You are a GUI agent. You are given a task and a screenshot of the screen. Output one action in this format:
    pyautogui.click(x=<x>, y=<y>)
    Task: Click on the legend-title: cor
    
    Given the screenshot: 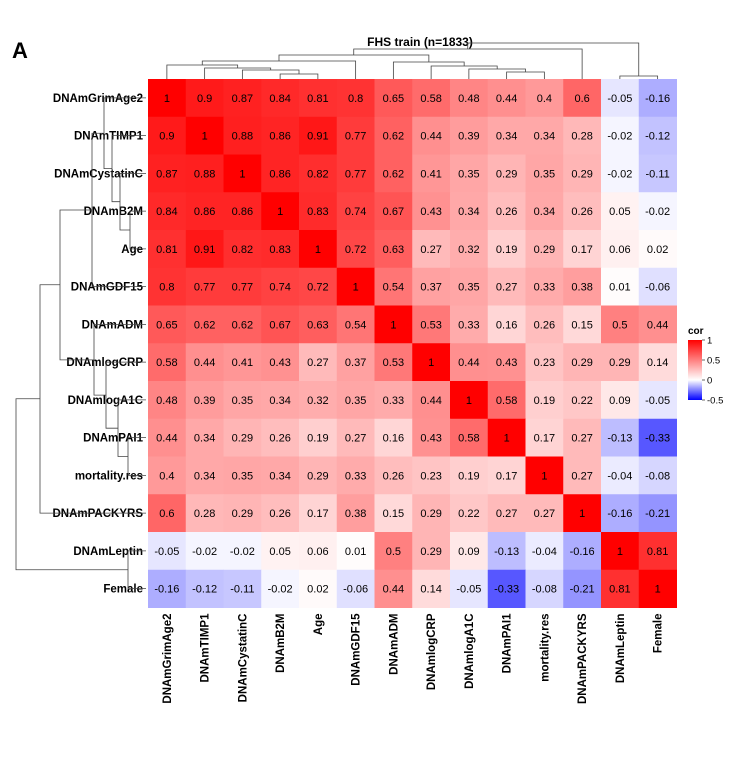 What is the action you would take?
    pyautogui.click(x=696, y=331)
    